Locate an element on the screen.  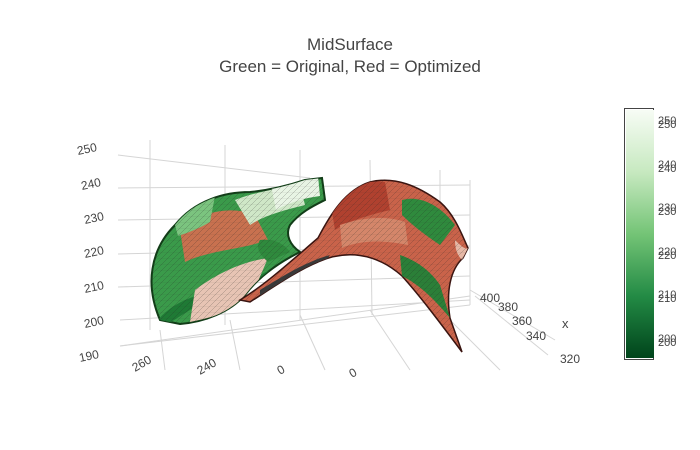
z-tick-label: 220 is located at coordinates (94, 252).